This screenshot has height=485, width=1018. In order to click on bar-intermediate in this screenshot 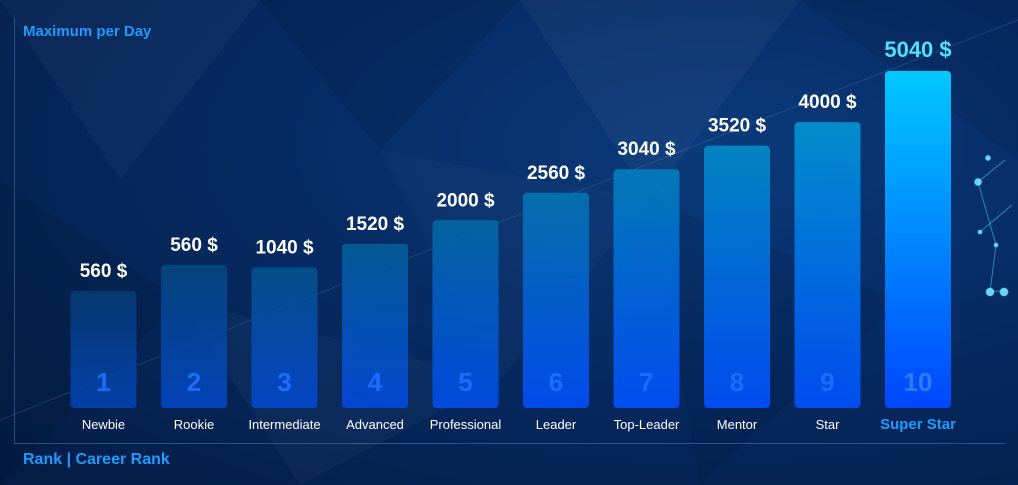, I will do `click(284, 337)`.